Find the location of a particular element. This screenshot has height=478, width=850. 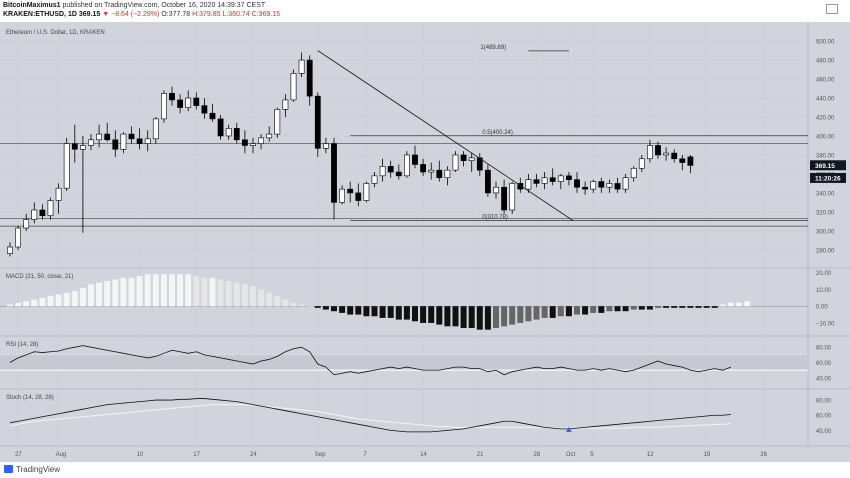

fullscreen-icon is located at coordinates (832, 9).